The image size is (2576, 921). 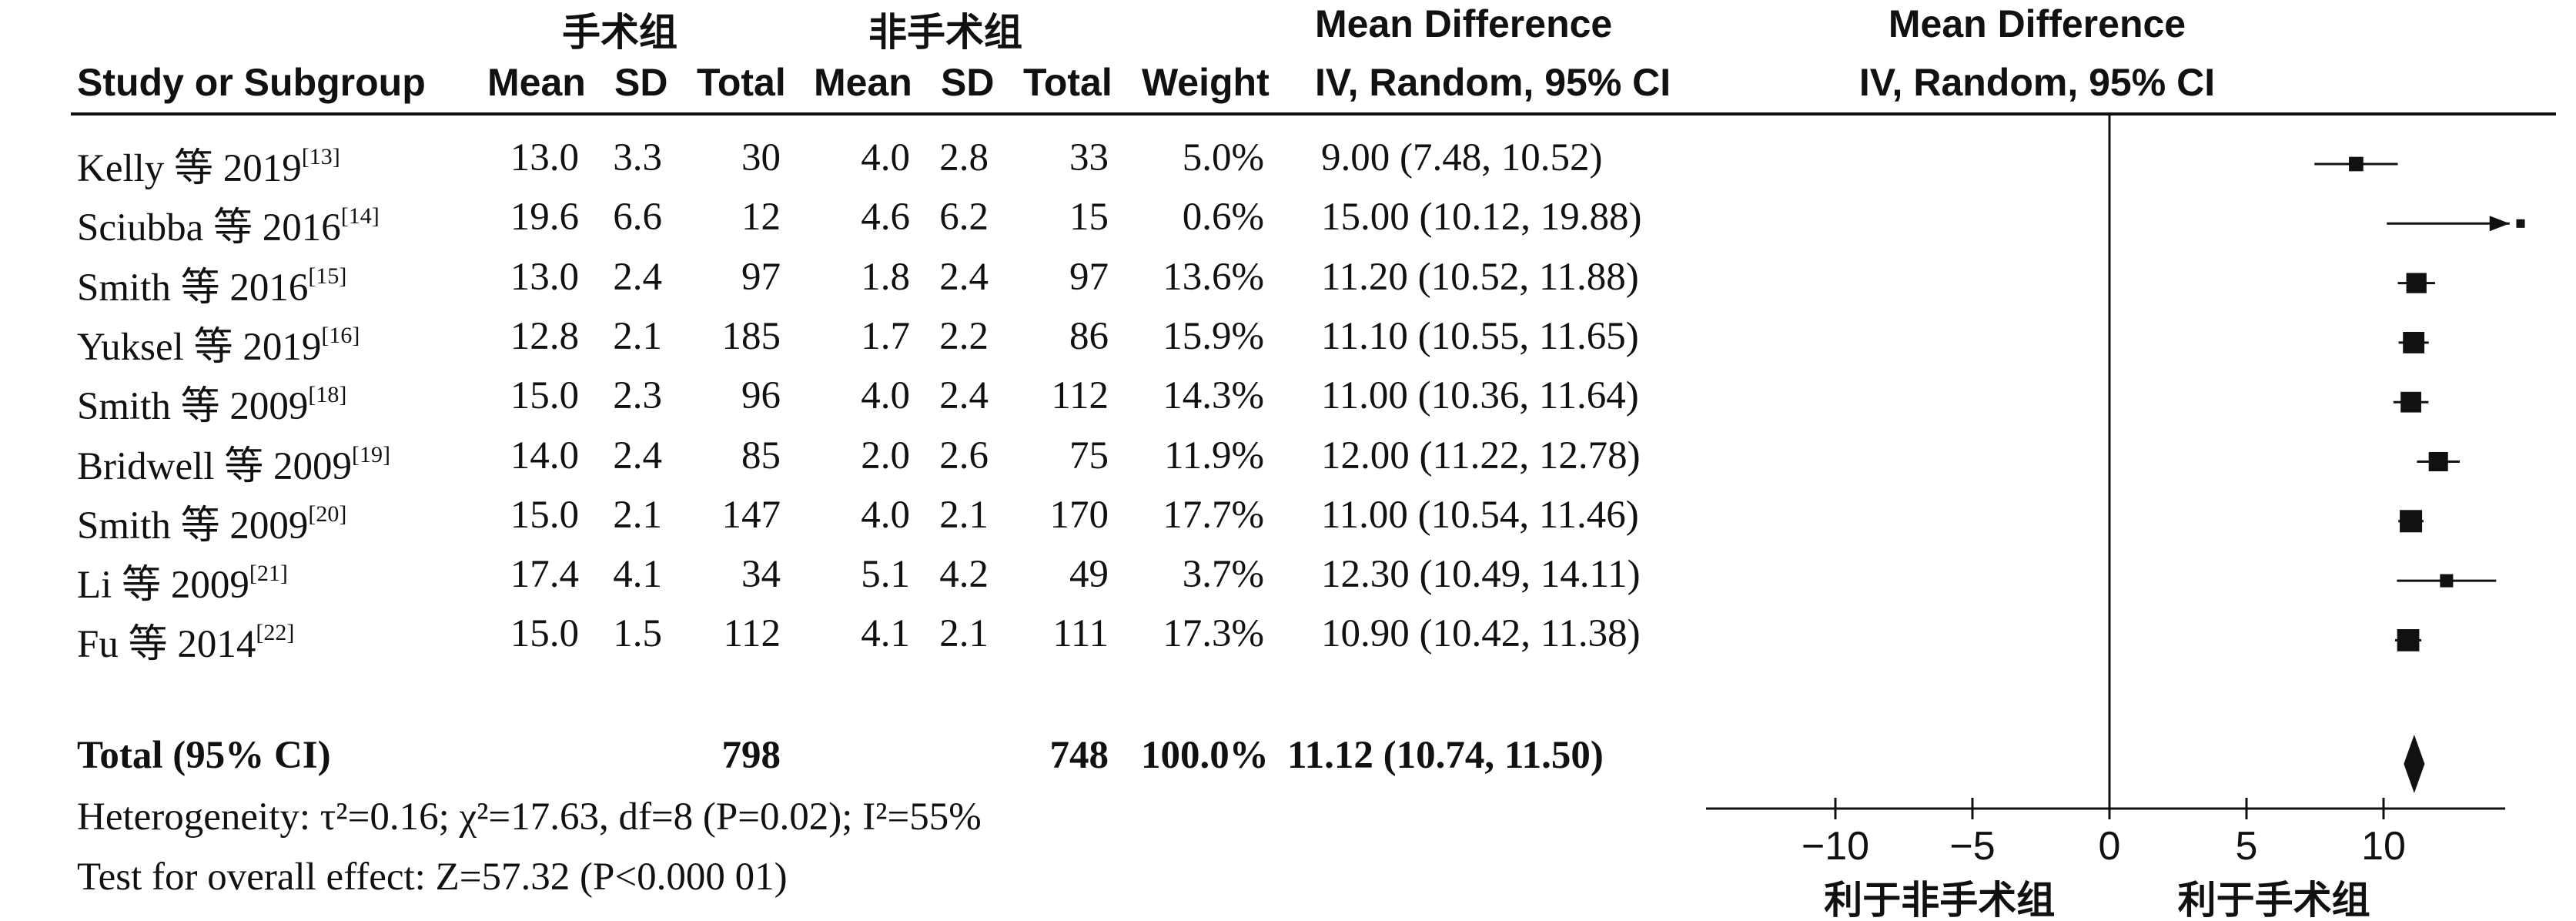 I want to click on md-subtitle-right: IV, Random, 95% CI, so click(x=2037, y=82).